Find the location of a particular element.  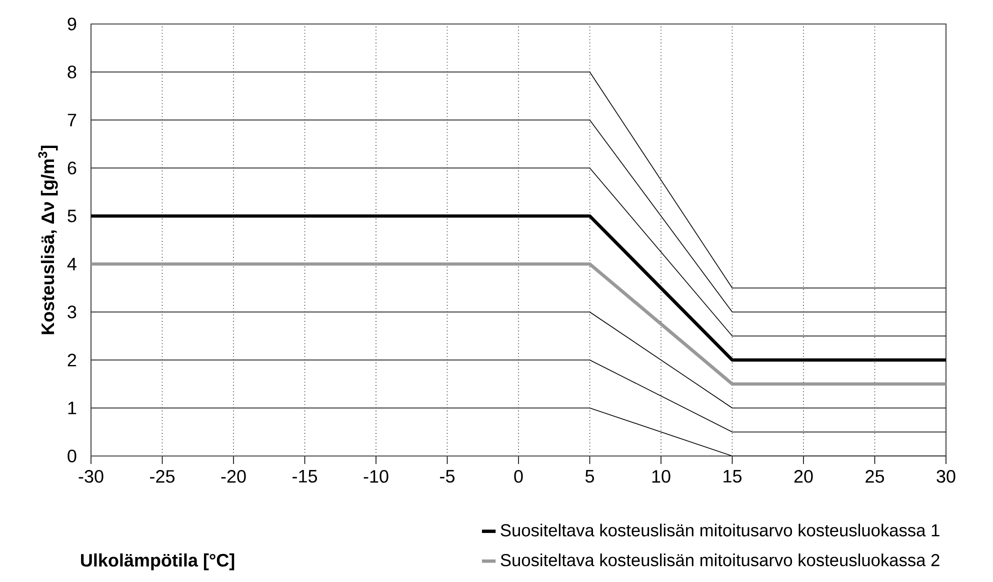

x-tick-label: 10 is located at coordinates (661, 476).